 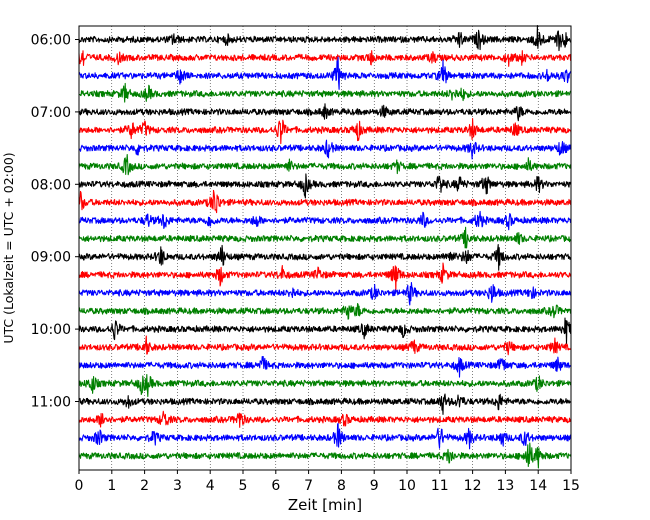 I want to click on y-tick-label: 11:00, so click(x=51, y=403).